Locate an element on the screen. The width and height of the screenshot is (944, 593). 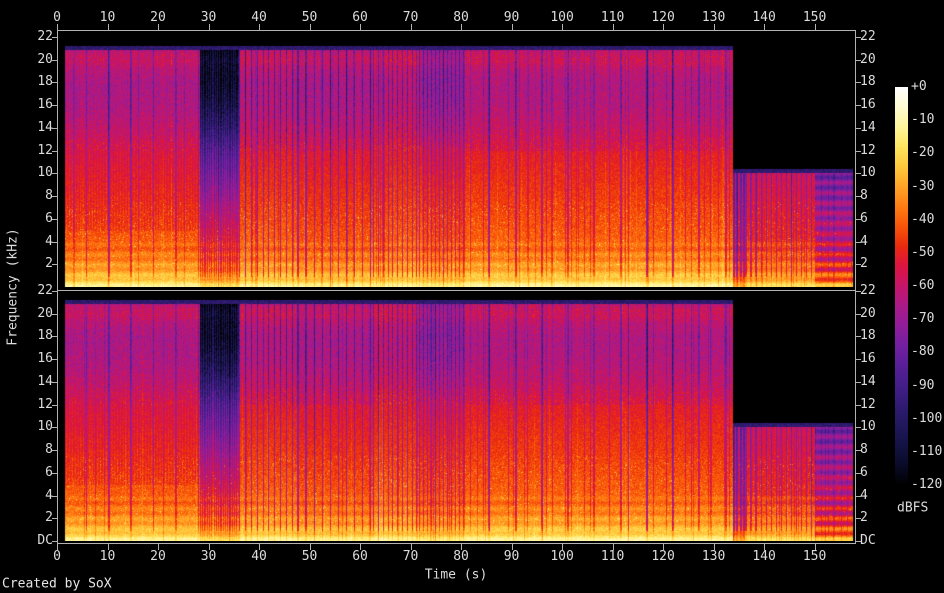
colorbar-tick-label: -20 is located at coordinates (923, 153).